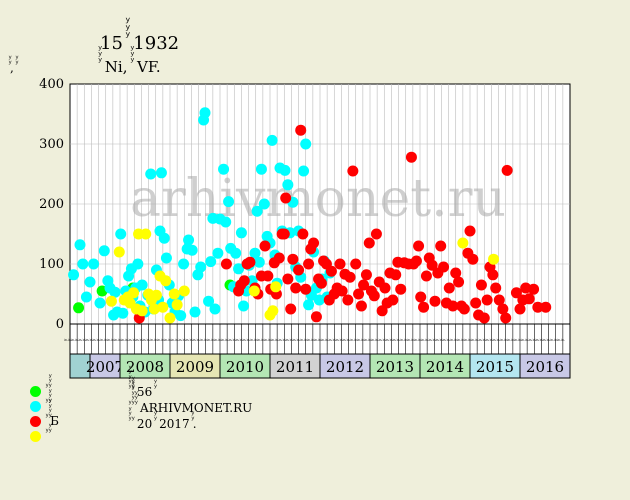  I want to click on year-label: 2012, so click(345, 367).